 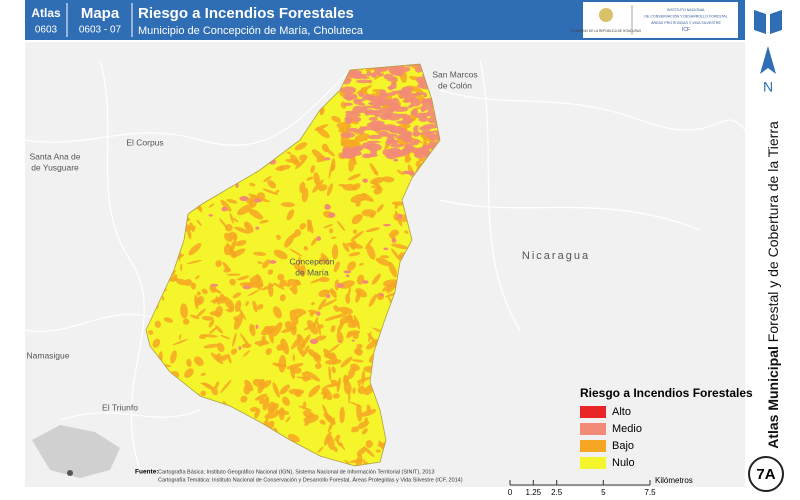 What do you see at coordinates (765, 474) in the screenshot?
I see `badge-label: 7A` at bounding box center [765, 474].